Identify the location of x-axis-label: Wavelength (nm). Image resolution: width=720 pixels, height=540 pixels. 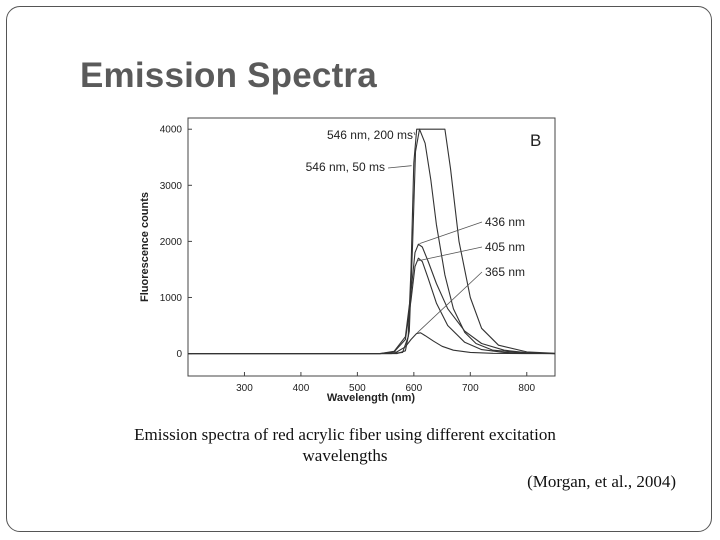
(371, 398).